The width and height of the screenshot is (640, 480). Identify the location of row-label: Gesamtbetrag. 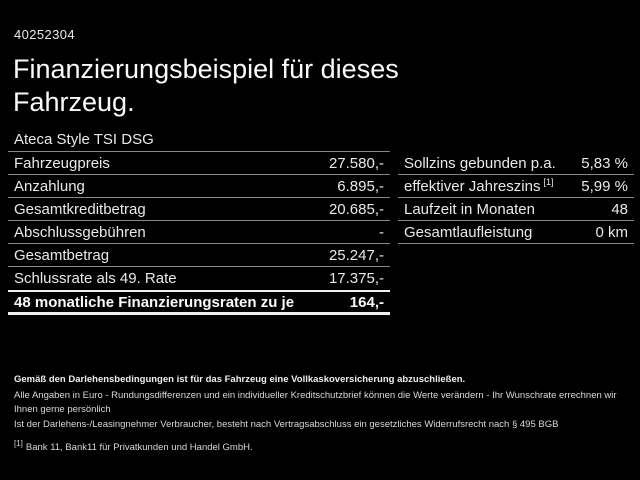
(62, 255).